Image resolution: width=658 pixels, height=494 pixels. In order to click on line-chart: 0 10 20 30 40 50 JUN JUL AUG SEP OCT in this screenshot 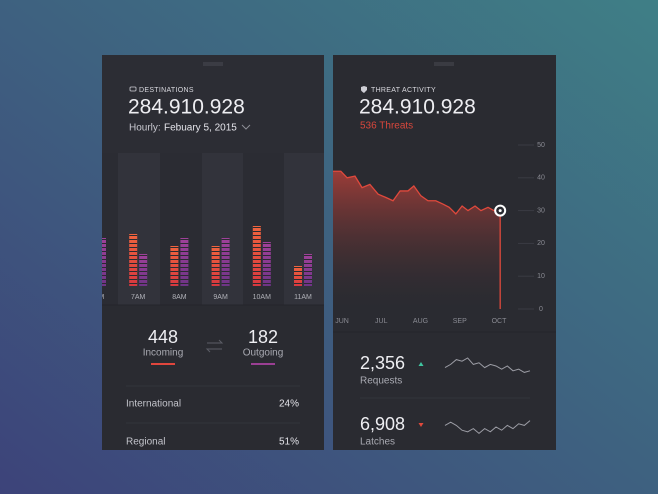, I will do `click(439, 233)`.